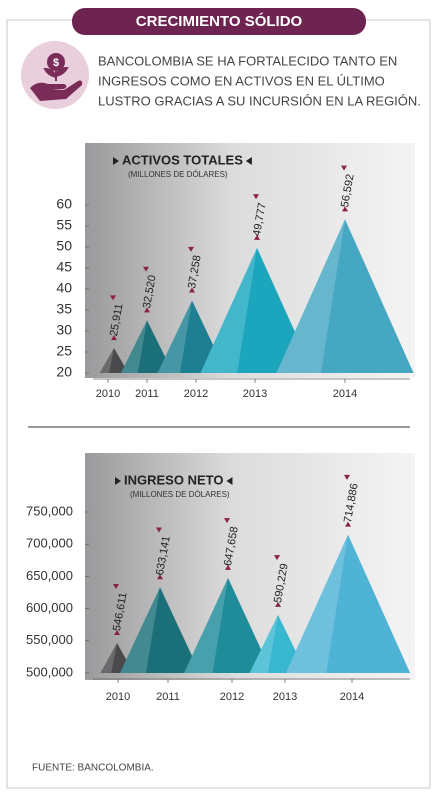  Describe the element at coordinates (117, 320) in the screenshot. I see `value-label: 25,911` at that location.